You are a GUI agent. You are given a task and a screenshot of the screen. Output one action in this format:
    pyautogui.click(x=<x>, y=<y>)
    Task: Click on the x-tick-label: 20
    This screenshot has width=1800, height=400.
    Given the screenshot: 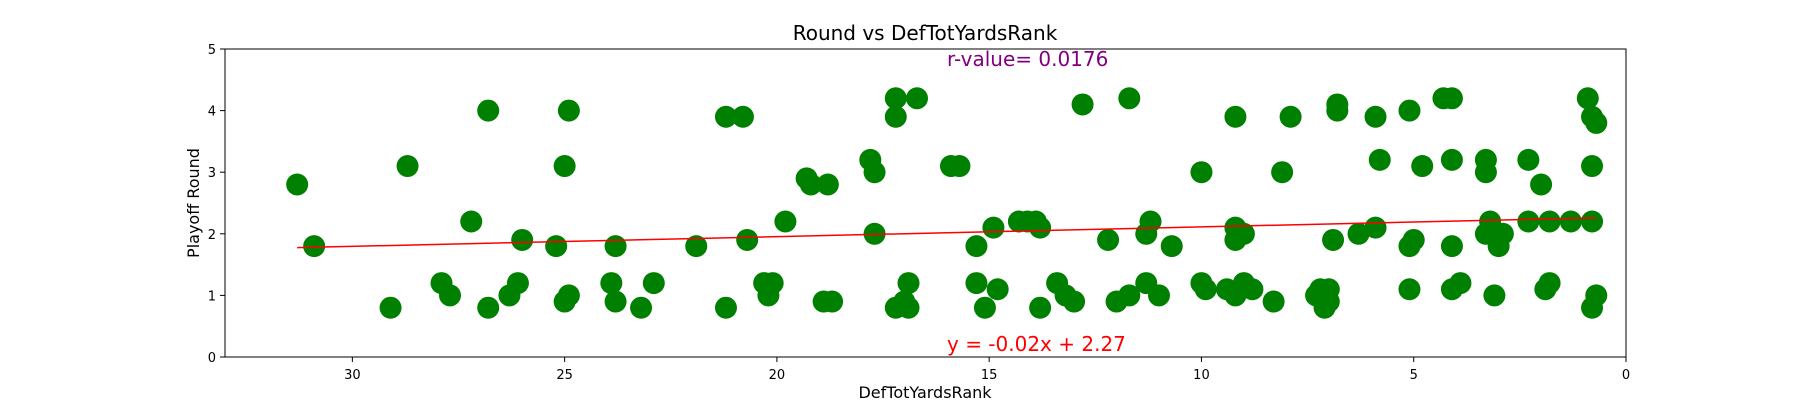 What is the action you would take?
    pyautogui.click(x=777, y=375)
    